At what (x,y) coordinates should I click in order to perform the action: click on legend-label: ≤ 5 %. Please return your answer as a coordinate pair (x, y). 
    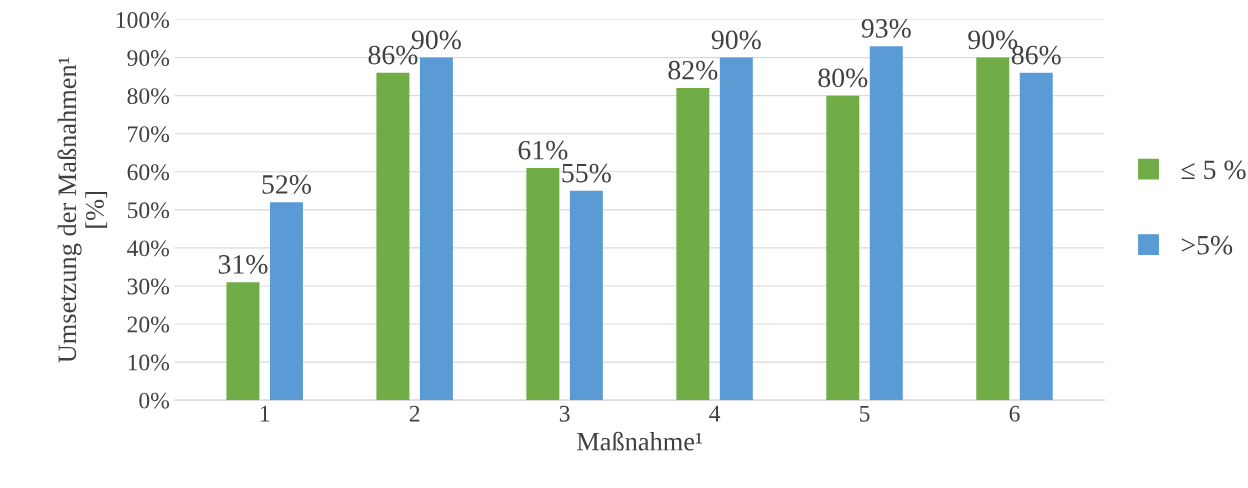
    Looking at the image, I should click on (1213, 170).